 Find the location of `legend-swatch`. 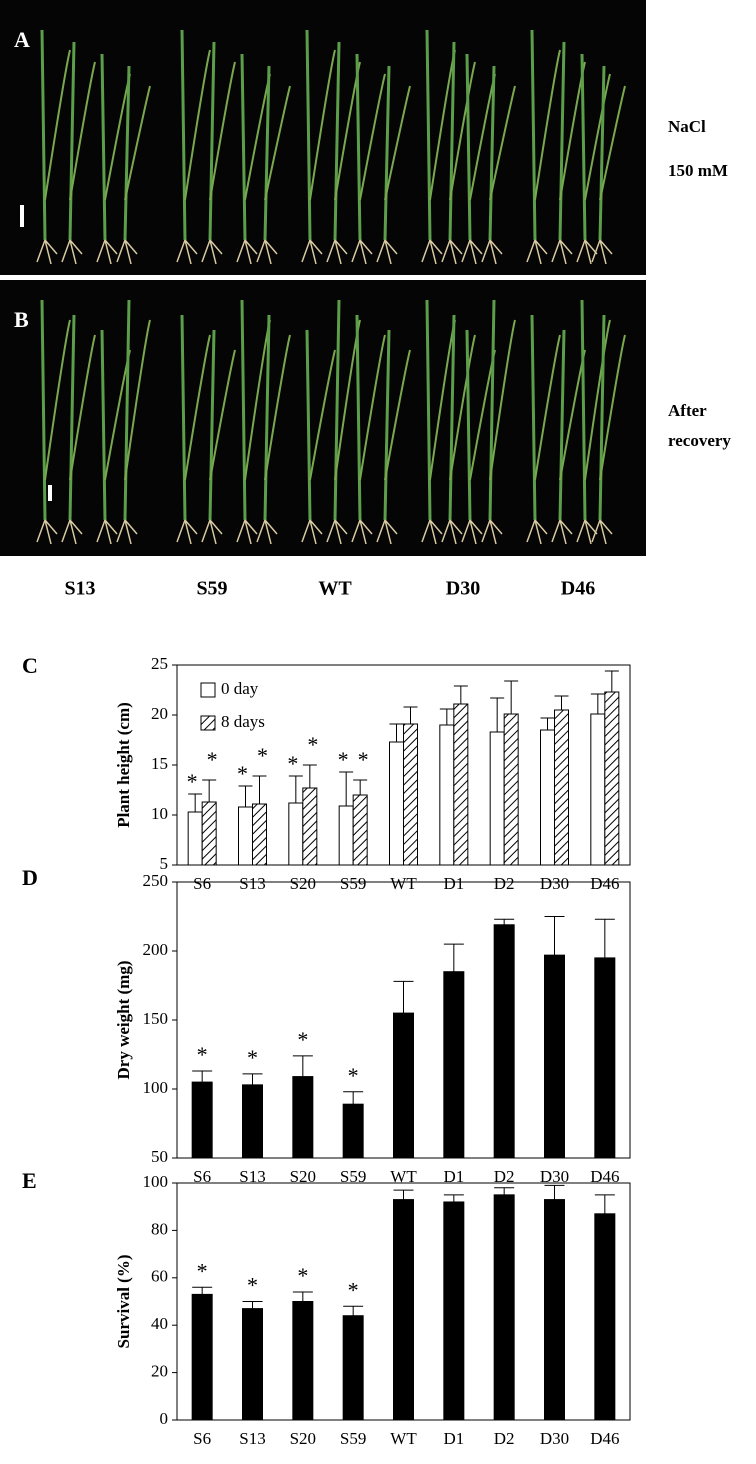

legend-swatch is located at coordinates (208, 690).